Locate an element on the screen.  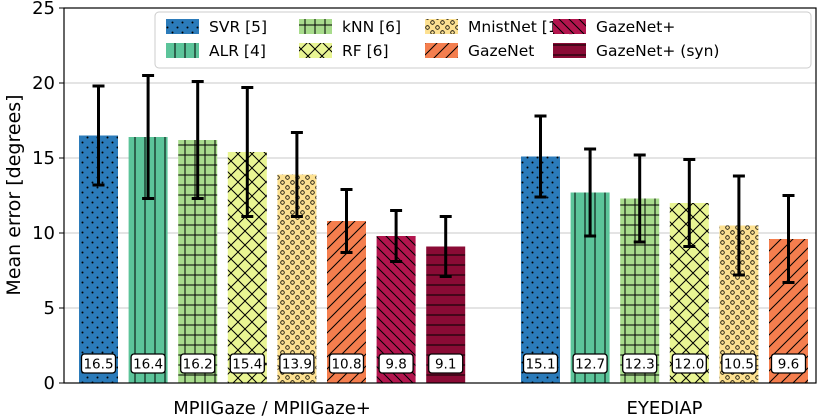
legend-label: ALR [4] is located at coordinates (237, 51).